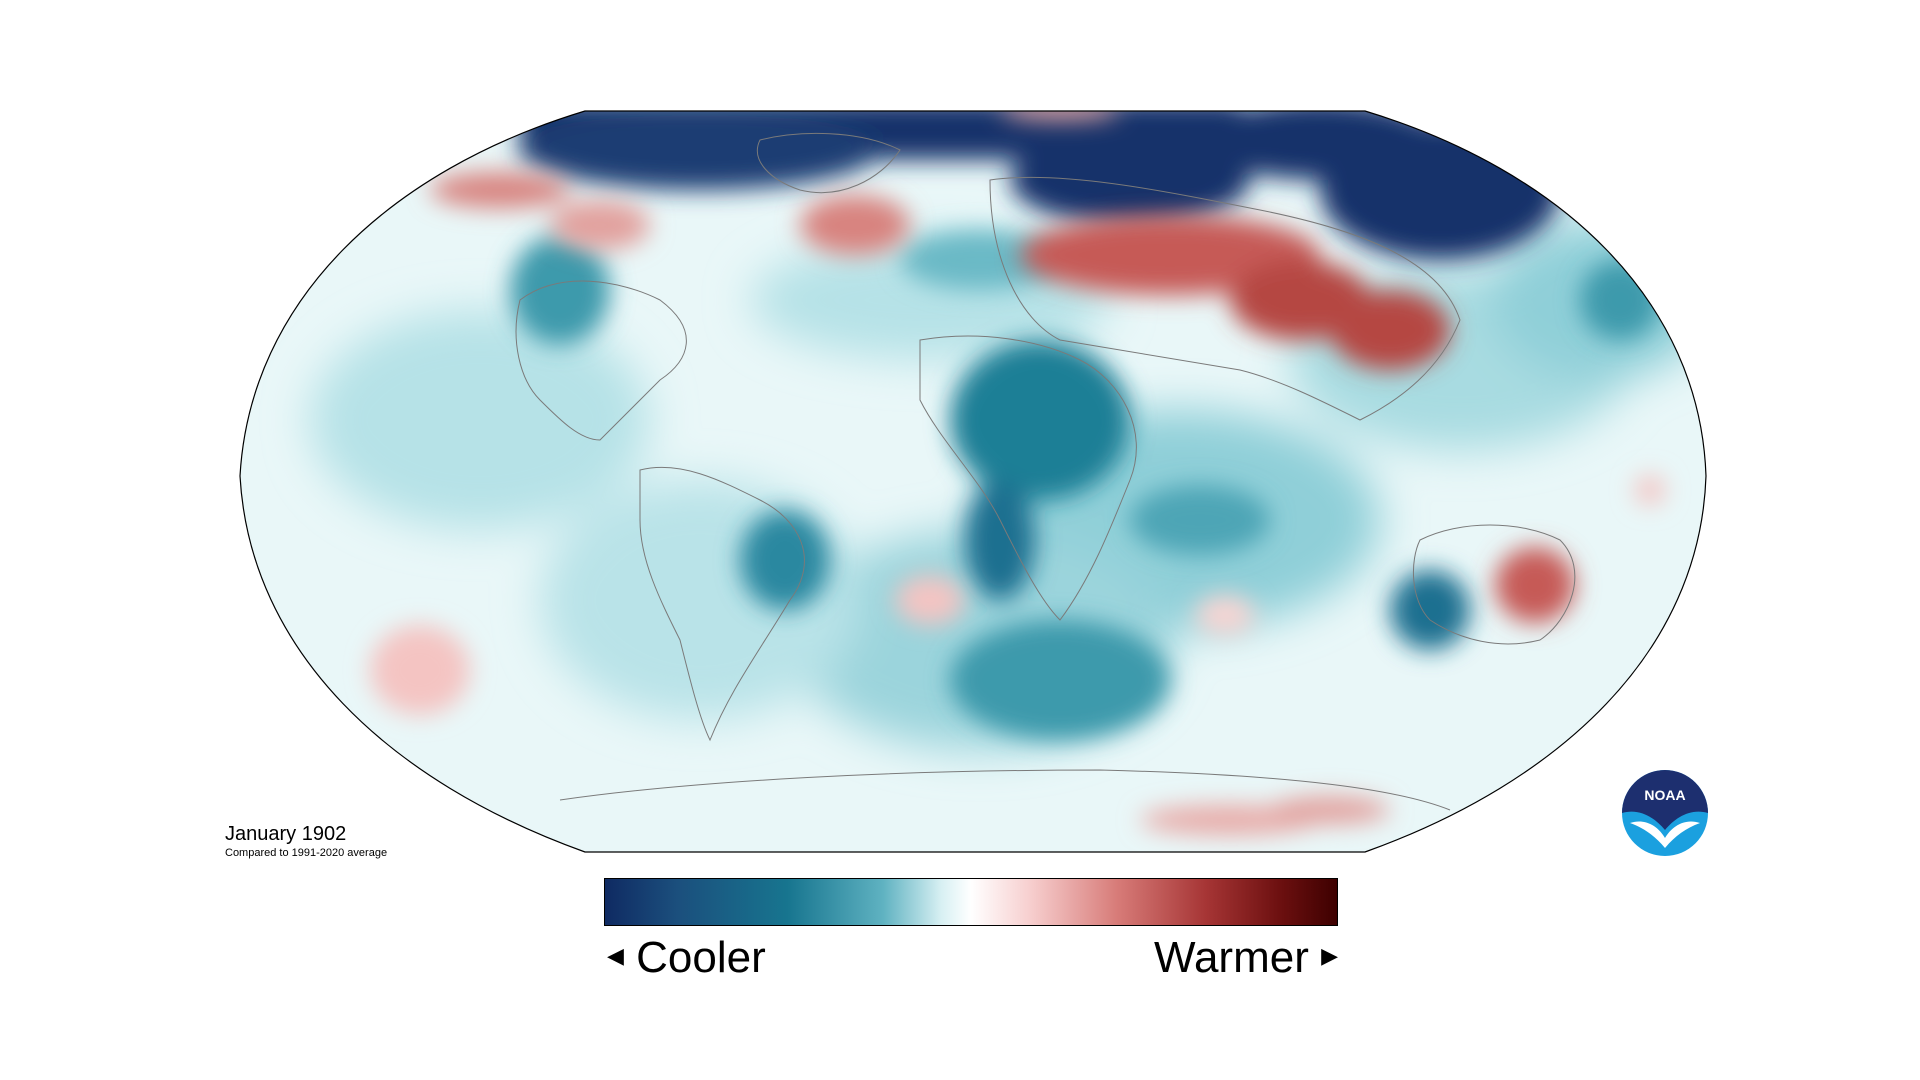  What do you see at coordinates (1664, 795) in the screenshot?
I see `noaa-logo-text: NOAA` at bounding box center [1664, 795].